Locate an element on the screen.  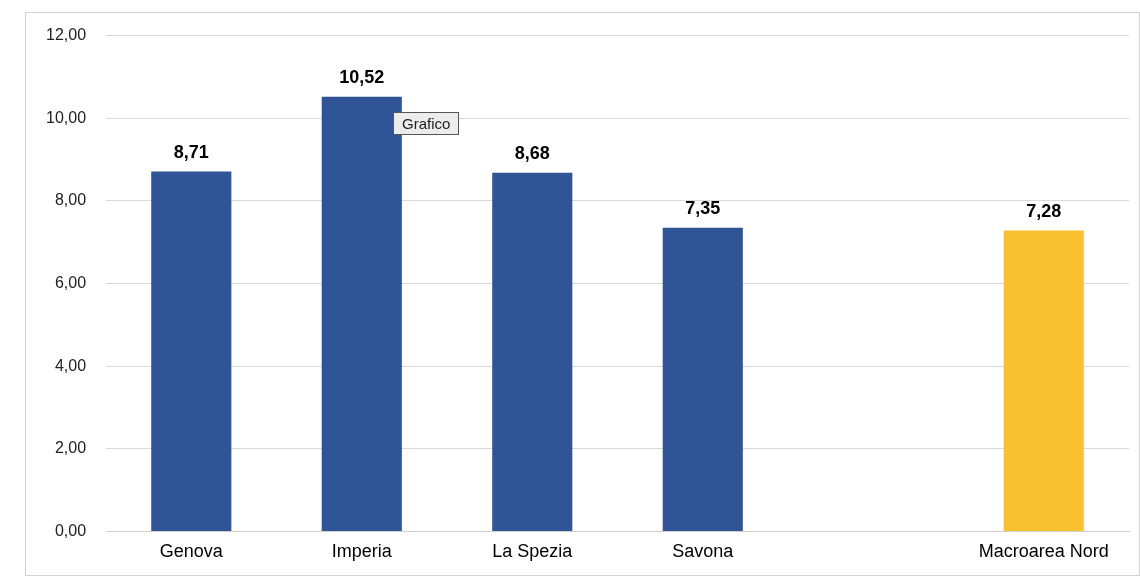
data-label: 7,35 is located at coordinates (703, 207).